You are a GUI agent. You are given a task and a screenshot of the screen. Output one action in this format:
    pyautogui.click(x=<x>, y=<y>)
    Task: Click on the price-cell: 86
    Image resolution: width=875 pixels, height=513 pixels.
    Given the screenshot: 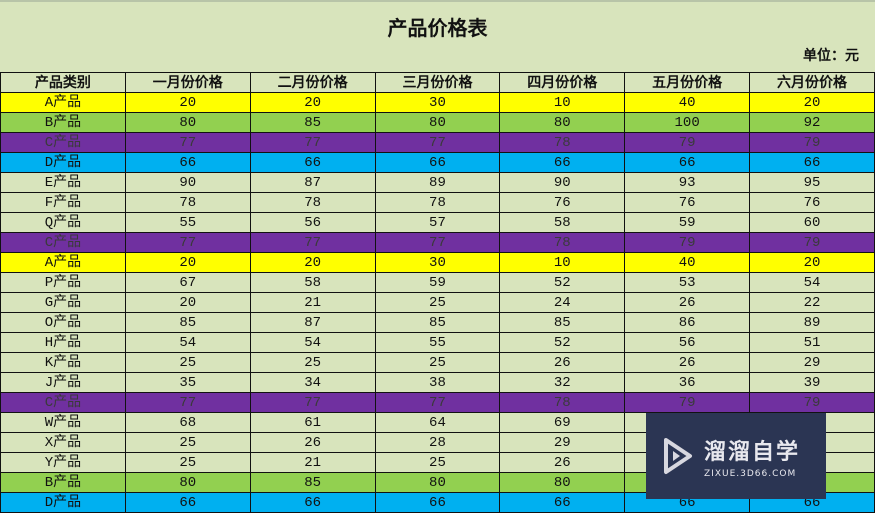 What is the action you would take?
    pyautogui.click(x=687, y=322)
    